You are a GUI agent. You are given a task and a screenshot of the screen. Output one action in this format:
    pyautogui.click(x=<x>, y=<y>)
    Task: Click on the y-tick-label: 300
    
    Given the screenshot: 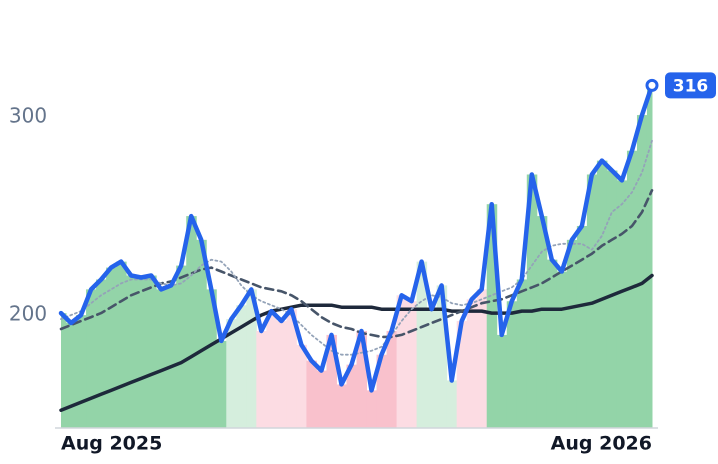 What is the action you would take?
    pyautogui.click(x=28, y=116)
    